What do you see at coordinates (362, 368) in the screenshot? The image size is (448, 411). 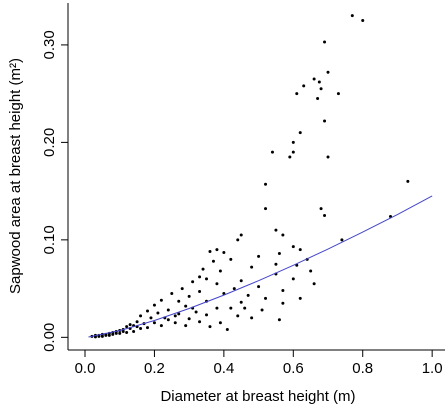 I see `x-tick-label: 0.8` at bounding box center [362, 368].